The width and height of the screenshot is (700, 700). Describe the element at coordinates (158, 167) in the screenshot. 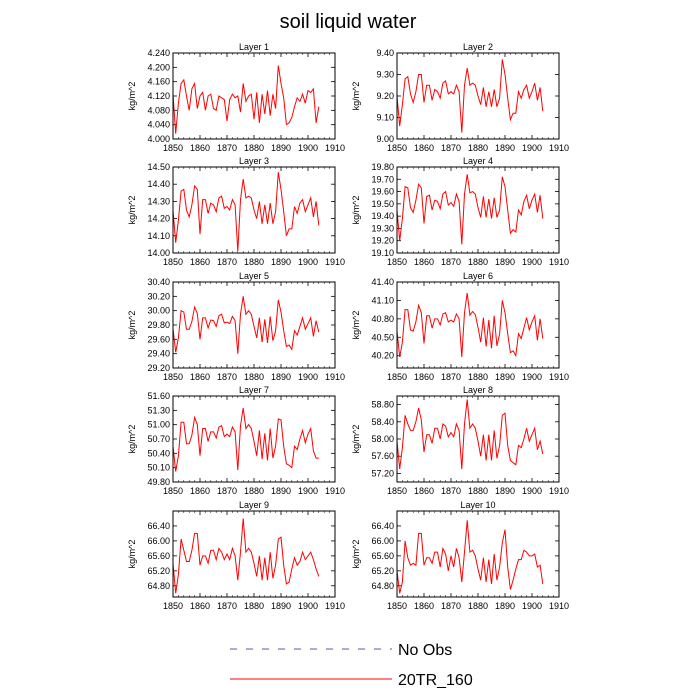

I see `y-tick-label: 14.50` at that location.